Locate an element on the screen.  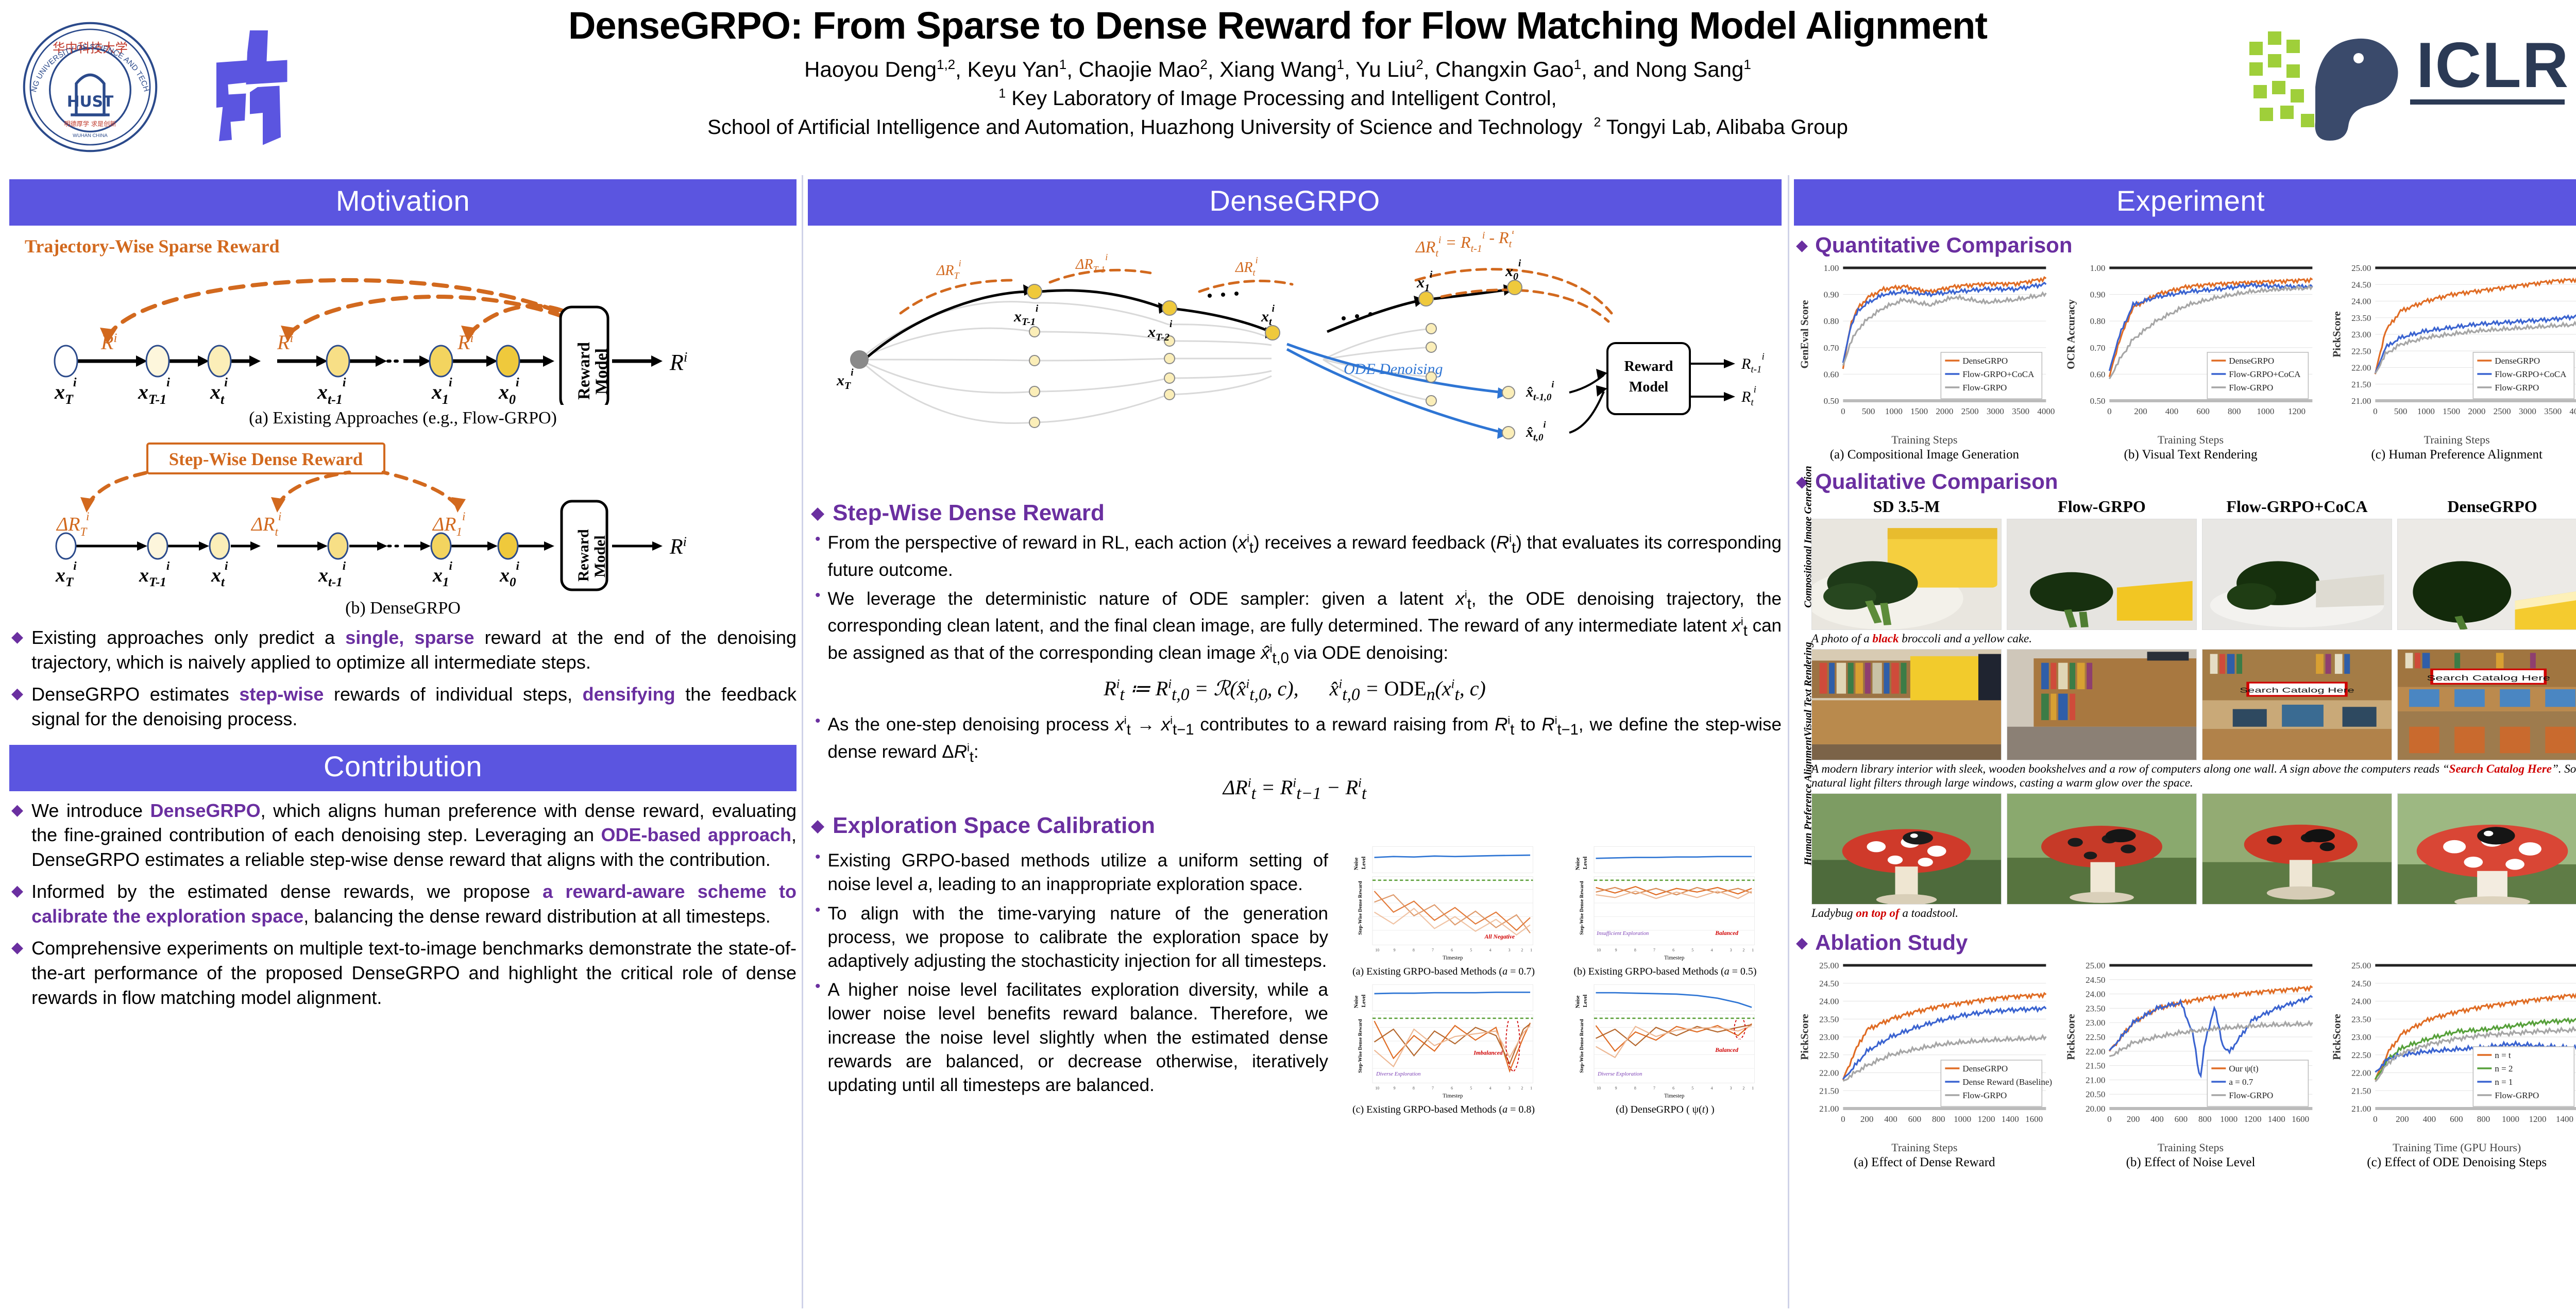
chart-caption: (b) Effect of Noise Level is located at coordinates (2191, 1163).